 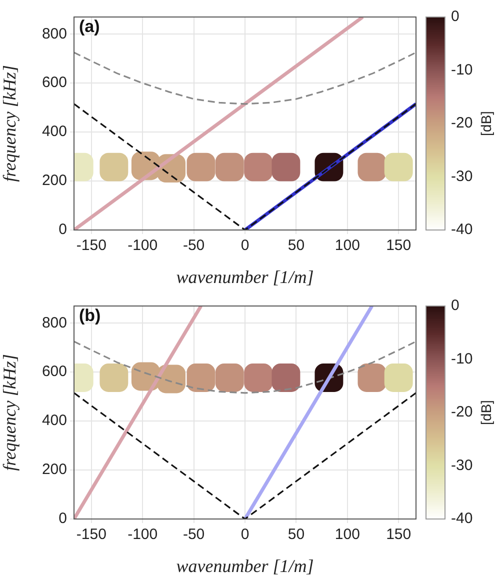 I want to click on chart-title: (b), so click(x=90, y=316).